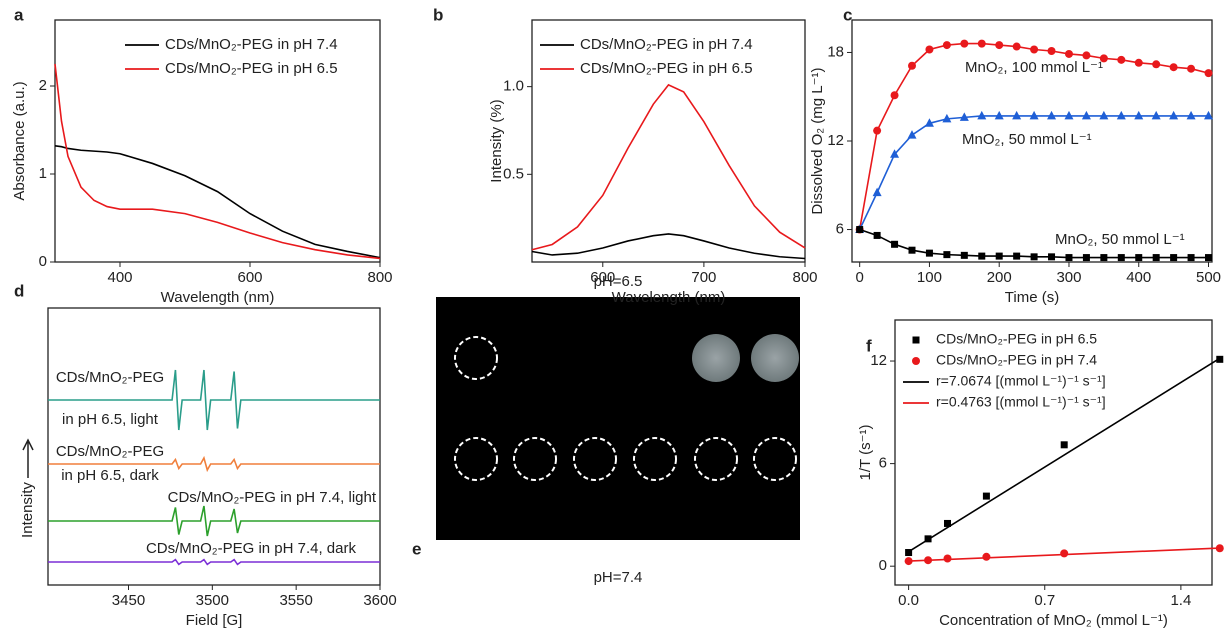 The height and width of the screenshot is (628, 1227). I want to click on y-tick-label: 1.0, so click(513, 86).